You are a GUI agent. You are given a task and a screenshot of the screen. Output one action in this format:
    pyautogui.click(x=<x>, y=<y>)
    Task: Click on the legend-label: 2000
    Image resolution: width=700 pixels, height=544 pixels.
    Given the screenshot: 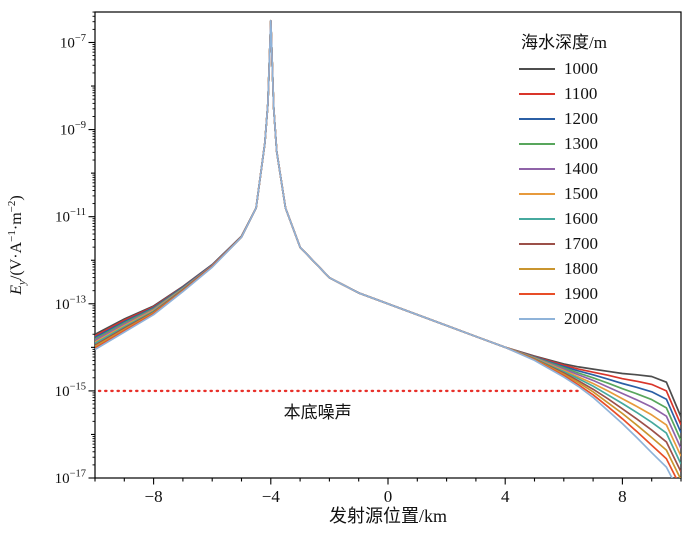 What is the action you would take?
    pyautogui.click(x=581, y=318)
    